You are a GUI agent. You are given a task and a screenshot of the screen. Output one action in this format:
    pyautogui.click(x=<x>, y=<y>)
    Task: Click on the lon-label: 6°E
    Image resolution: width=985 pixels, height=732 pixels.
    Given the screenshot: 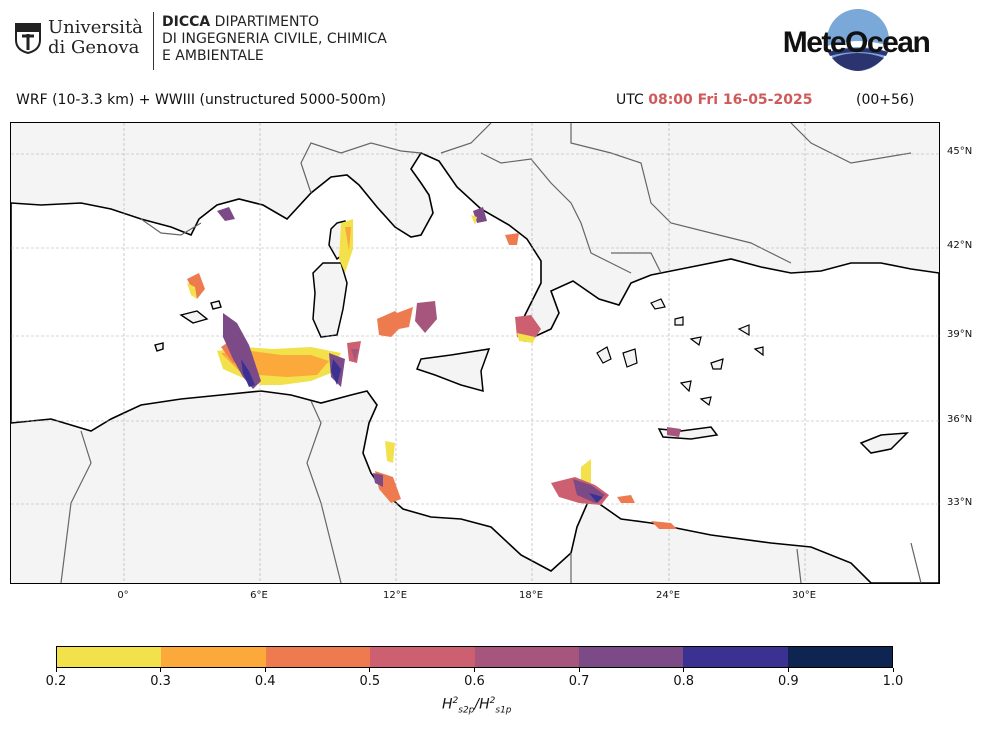 What is the action you would take?
    pyautogui.click(x=259, y=595)
    